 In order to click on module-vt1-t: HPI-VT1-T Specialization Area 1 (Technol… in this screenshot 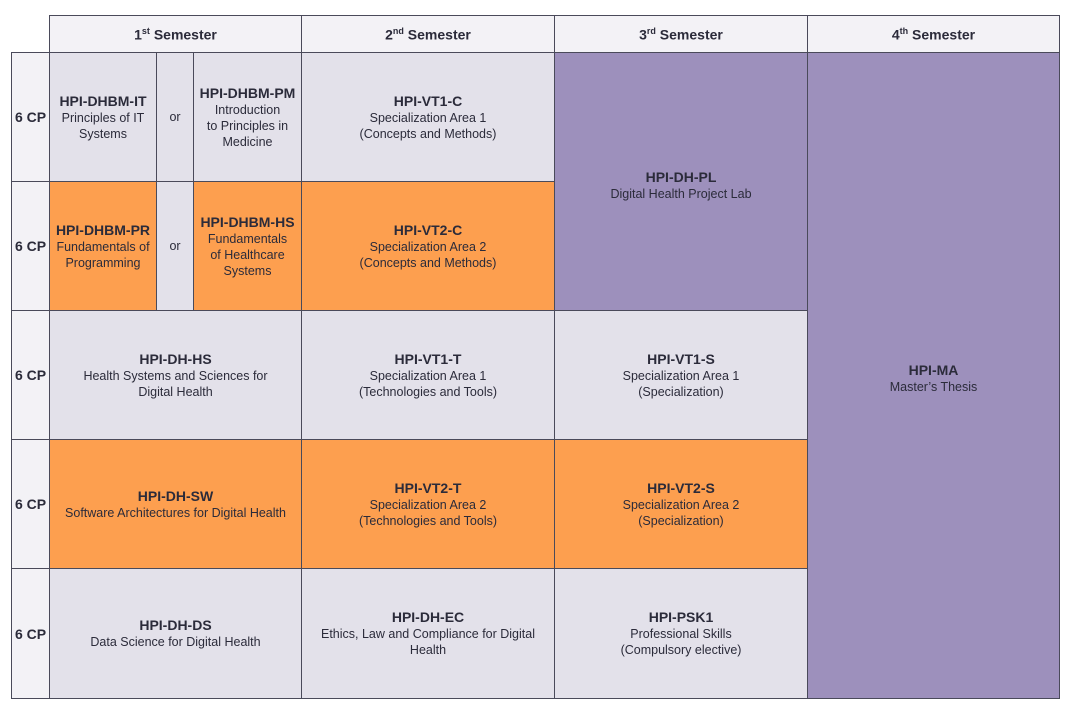, I will do `click(428, 375)`.